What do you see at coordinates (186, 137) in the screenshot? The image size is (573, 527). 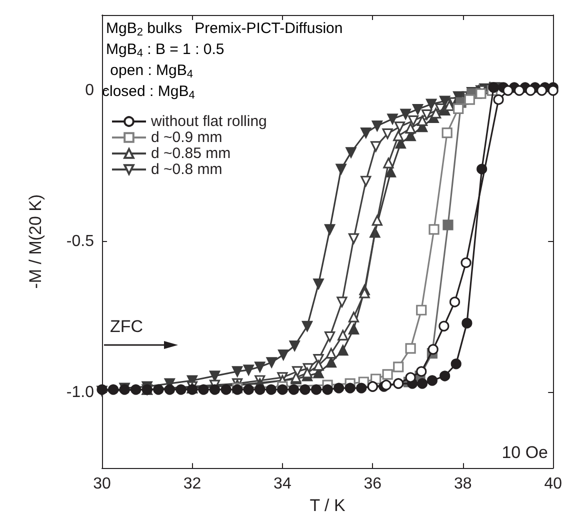 I see `legend-label: d ~0.9 mm` at bounding box center [186, 137].